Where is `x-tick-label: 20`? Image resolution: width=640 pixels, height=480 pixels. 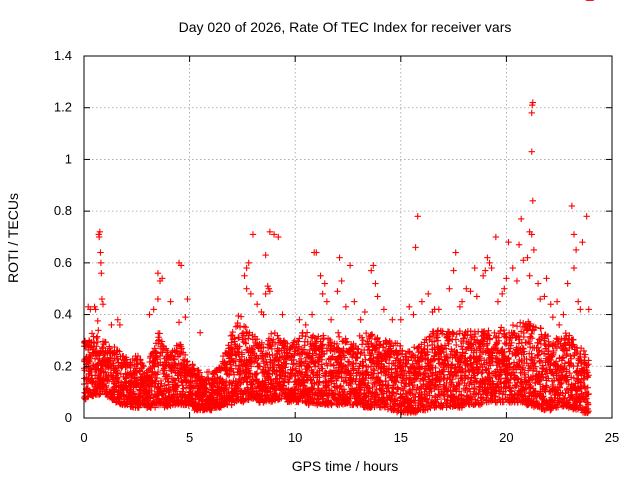
x-tick-label: 20 is located at coordinates (506, 437).